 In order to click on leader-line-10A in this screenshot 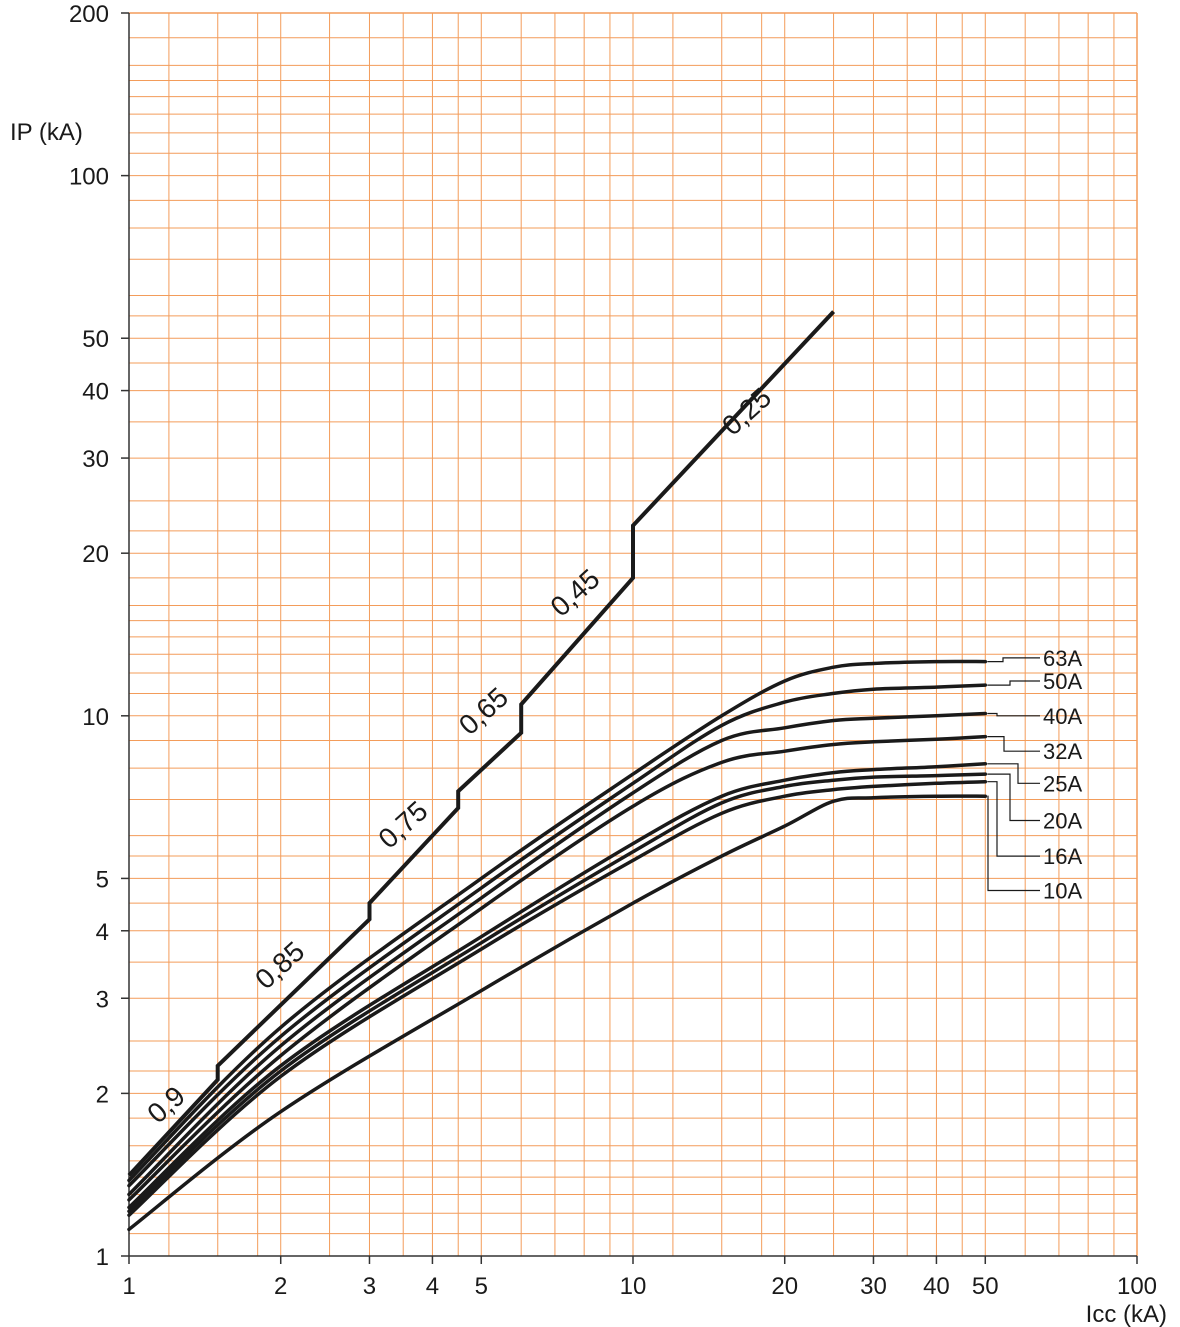, I will do `click(1013, 843)`.